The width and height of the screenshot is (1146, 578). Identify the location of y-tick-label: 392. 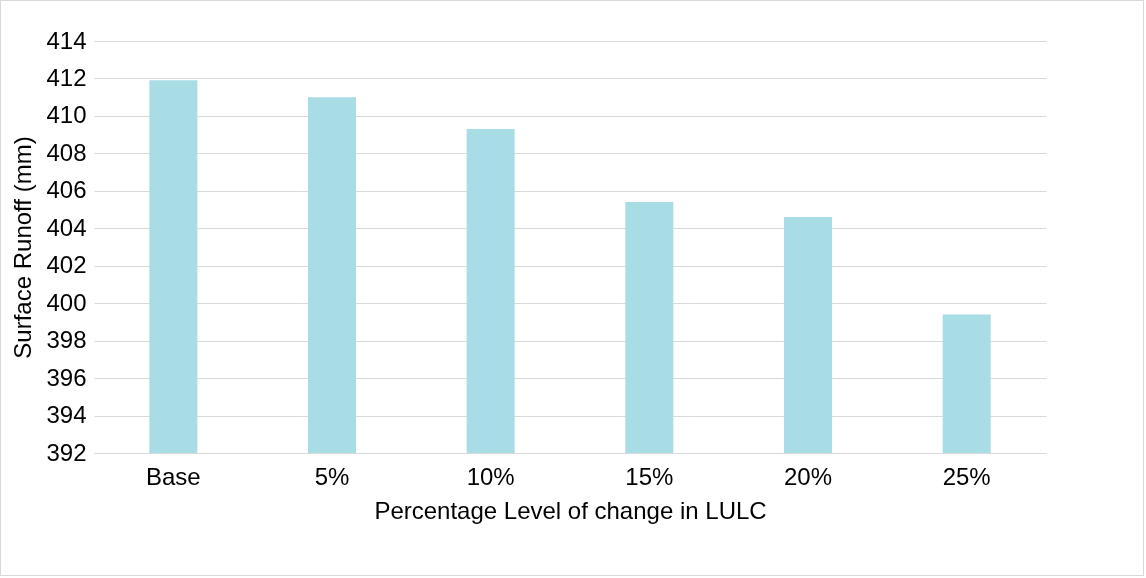
(66, 452).